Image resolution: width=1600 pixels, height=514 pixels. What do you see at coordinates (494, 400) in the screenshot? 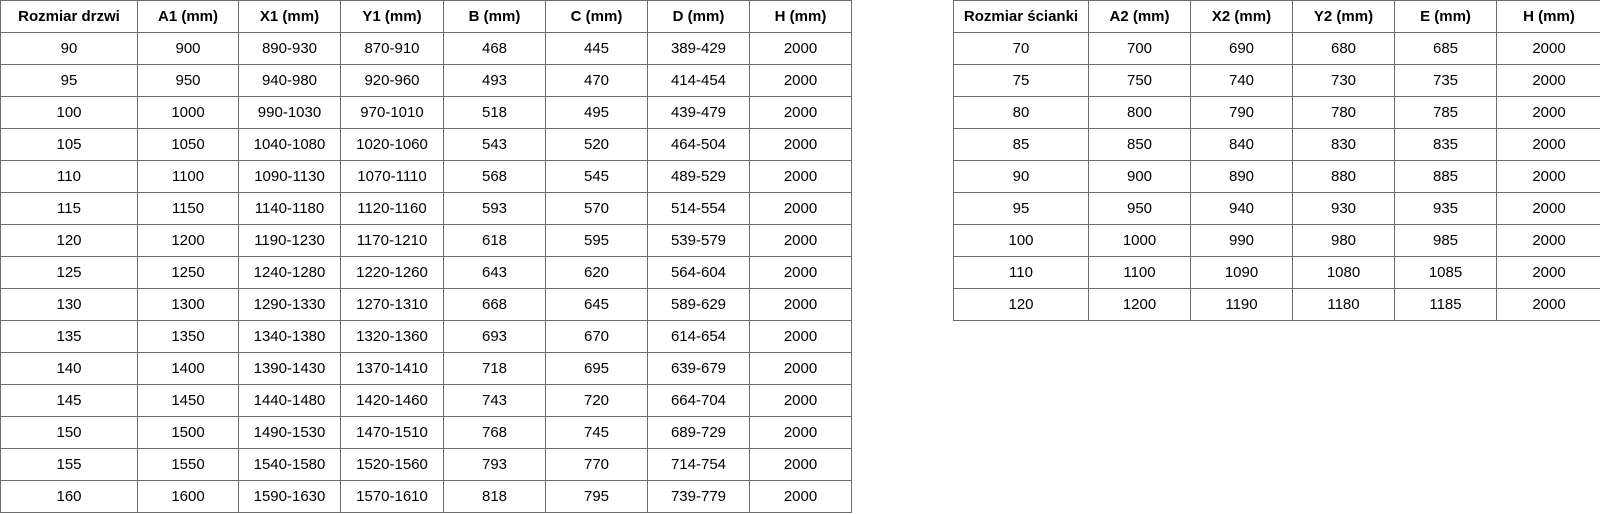
I see `table-cell: 743` at bounding box center [494, 400].